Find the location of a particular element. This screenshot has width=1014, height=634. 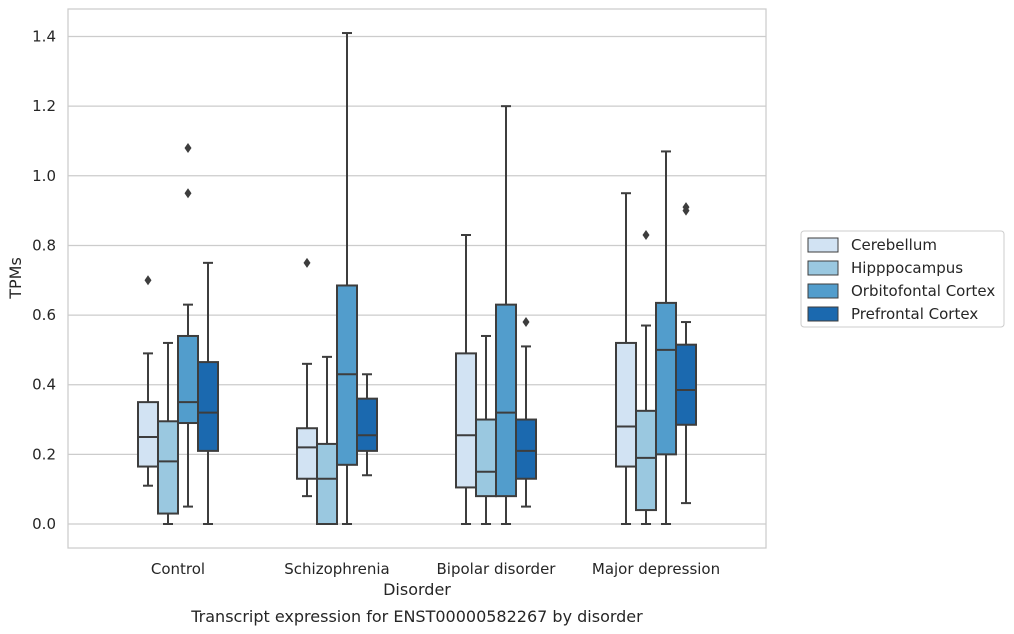

legend-label: Prefrontal Cortex is located at coordinates (914, 314).